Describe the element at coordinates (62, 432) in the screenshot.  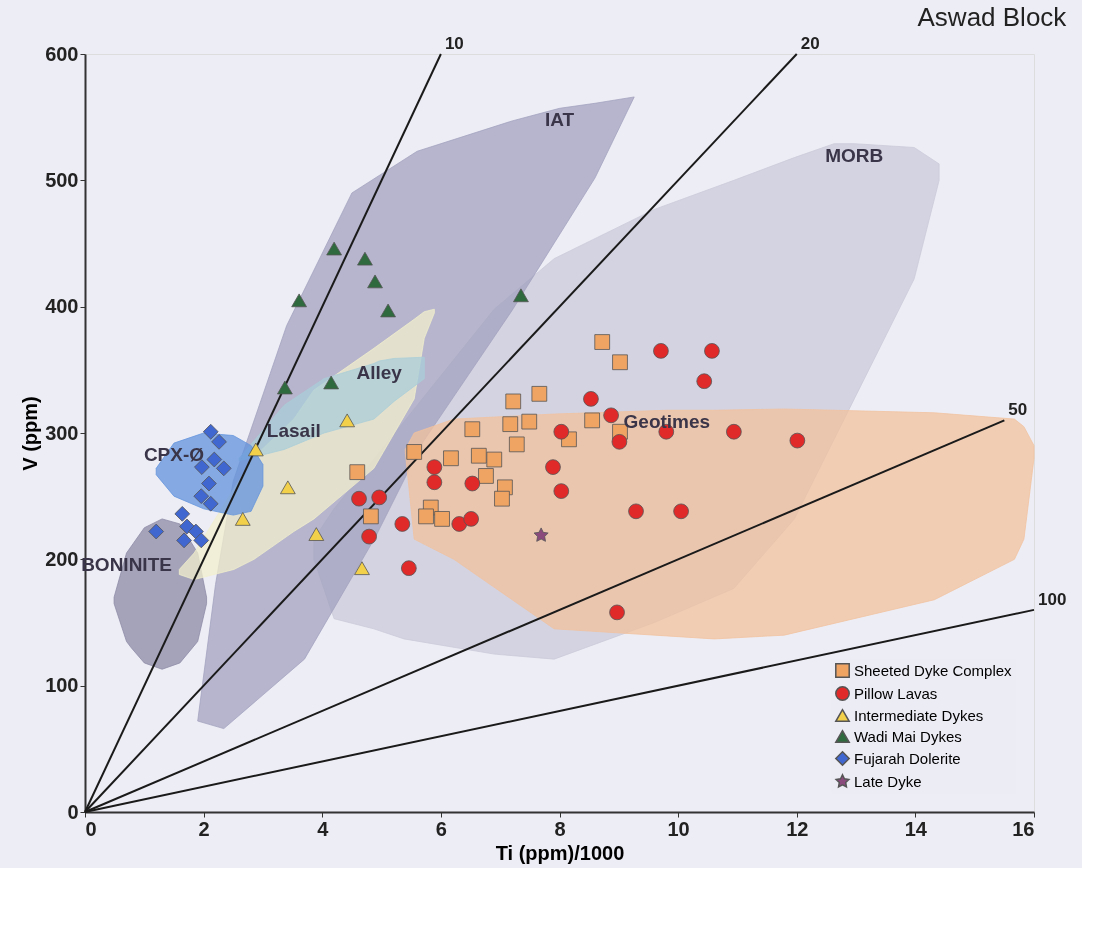
I see `y-tick-label: 300` at that location.